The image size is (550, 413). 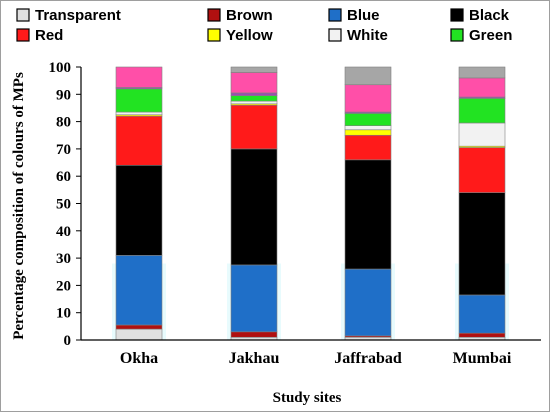 I want to click on y-axis-label: Percentage composition of colours of MPs, so click(x=19, y=206).